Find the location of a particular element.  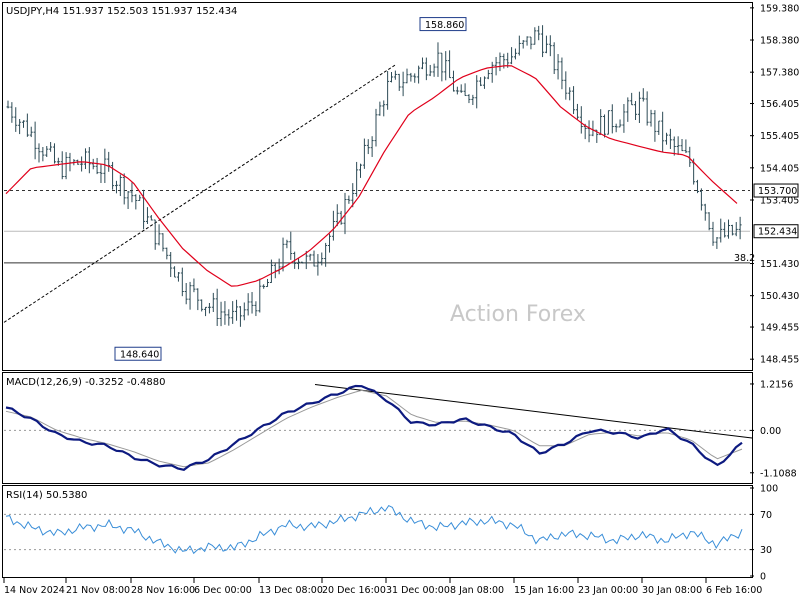

time-tick-label: 14 Nov 2024 is located at coordinates (34, 590).